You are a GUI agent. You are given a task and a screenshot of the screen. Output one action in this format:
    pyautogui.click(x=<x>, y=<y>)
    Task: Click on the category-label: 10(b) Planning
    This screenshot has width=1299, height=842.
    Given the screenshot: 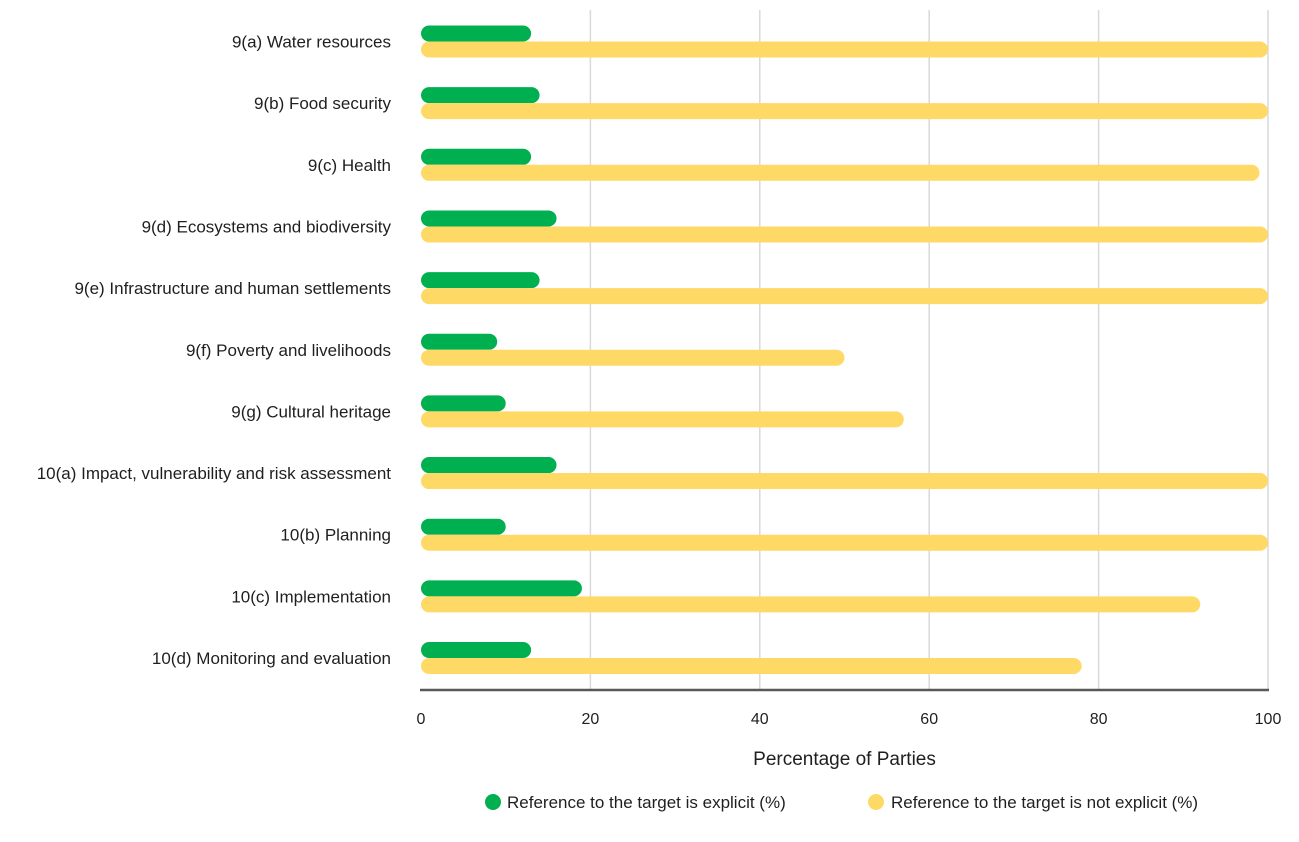 What is the action you would take?
    pyautogui.click(x=335, y=535)
    